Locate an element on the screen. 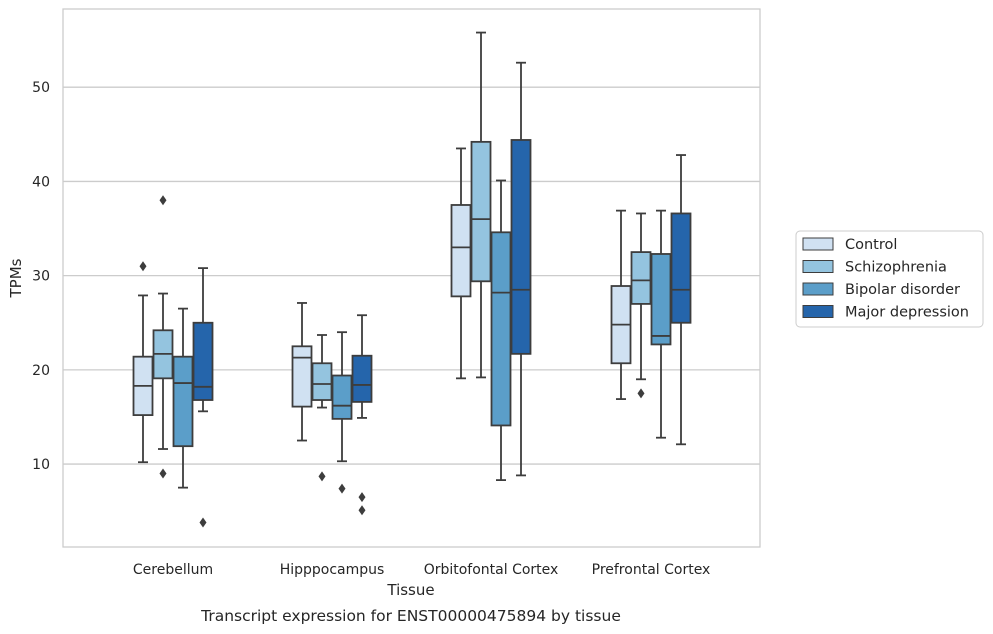  y-tick-label: 40 is located at coordinates (41, 182).